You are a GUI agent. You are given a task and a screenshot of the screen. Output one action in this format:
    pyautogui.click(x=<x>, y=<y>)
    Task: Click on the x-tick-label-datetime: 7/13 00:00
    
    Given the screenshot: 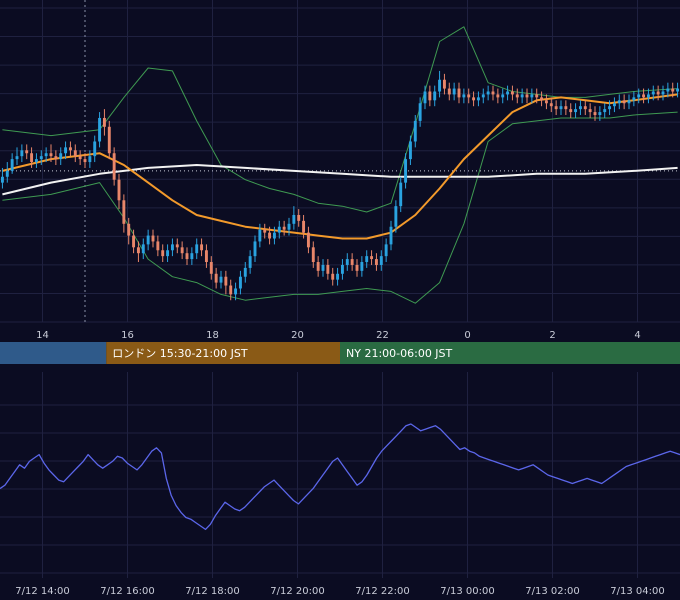 What is the action you would take?
    pyautogui.click(x=467, y=591)
    